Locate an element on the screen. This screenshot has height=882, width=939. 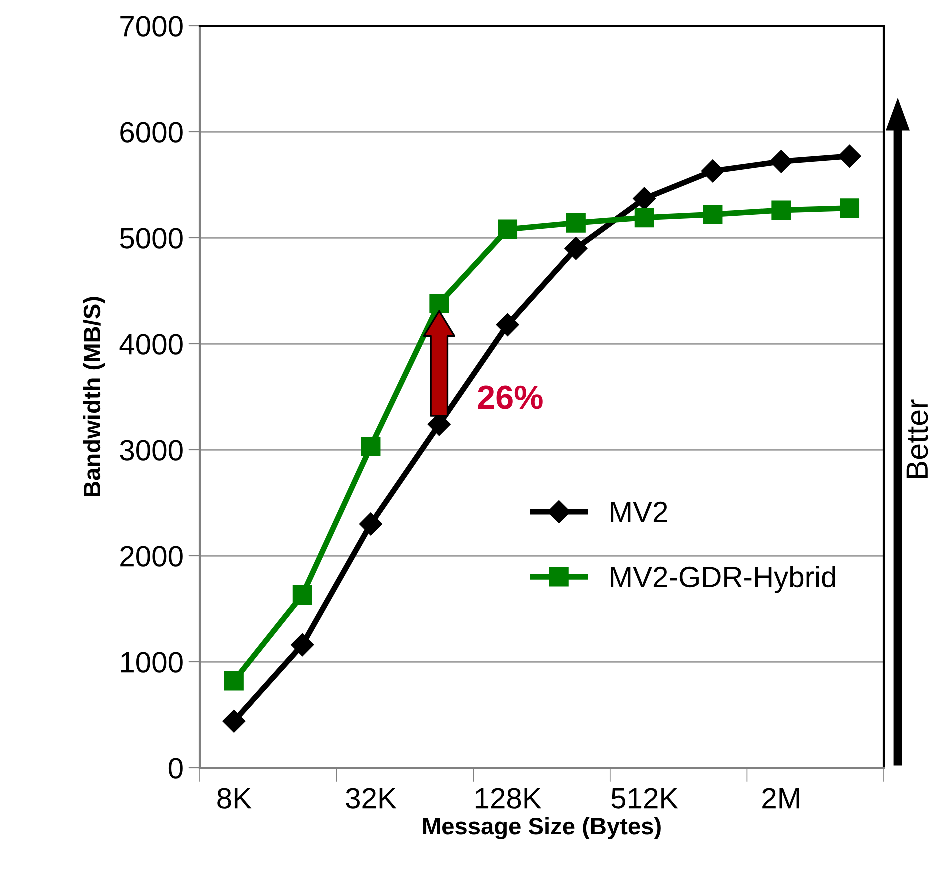
legend-label: MV2 is located at coordinates (639, 512).